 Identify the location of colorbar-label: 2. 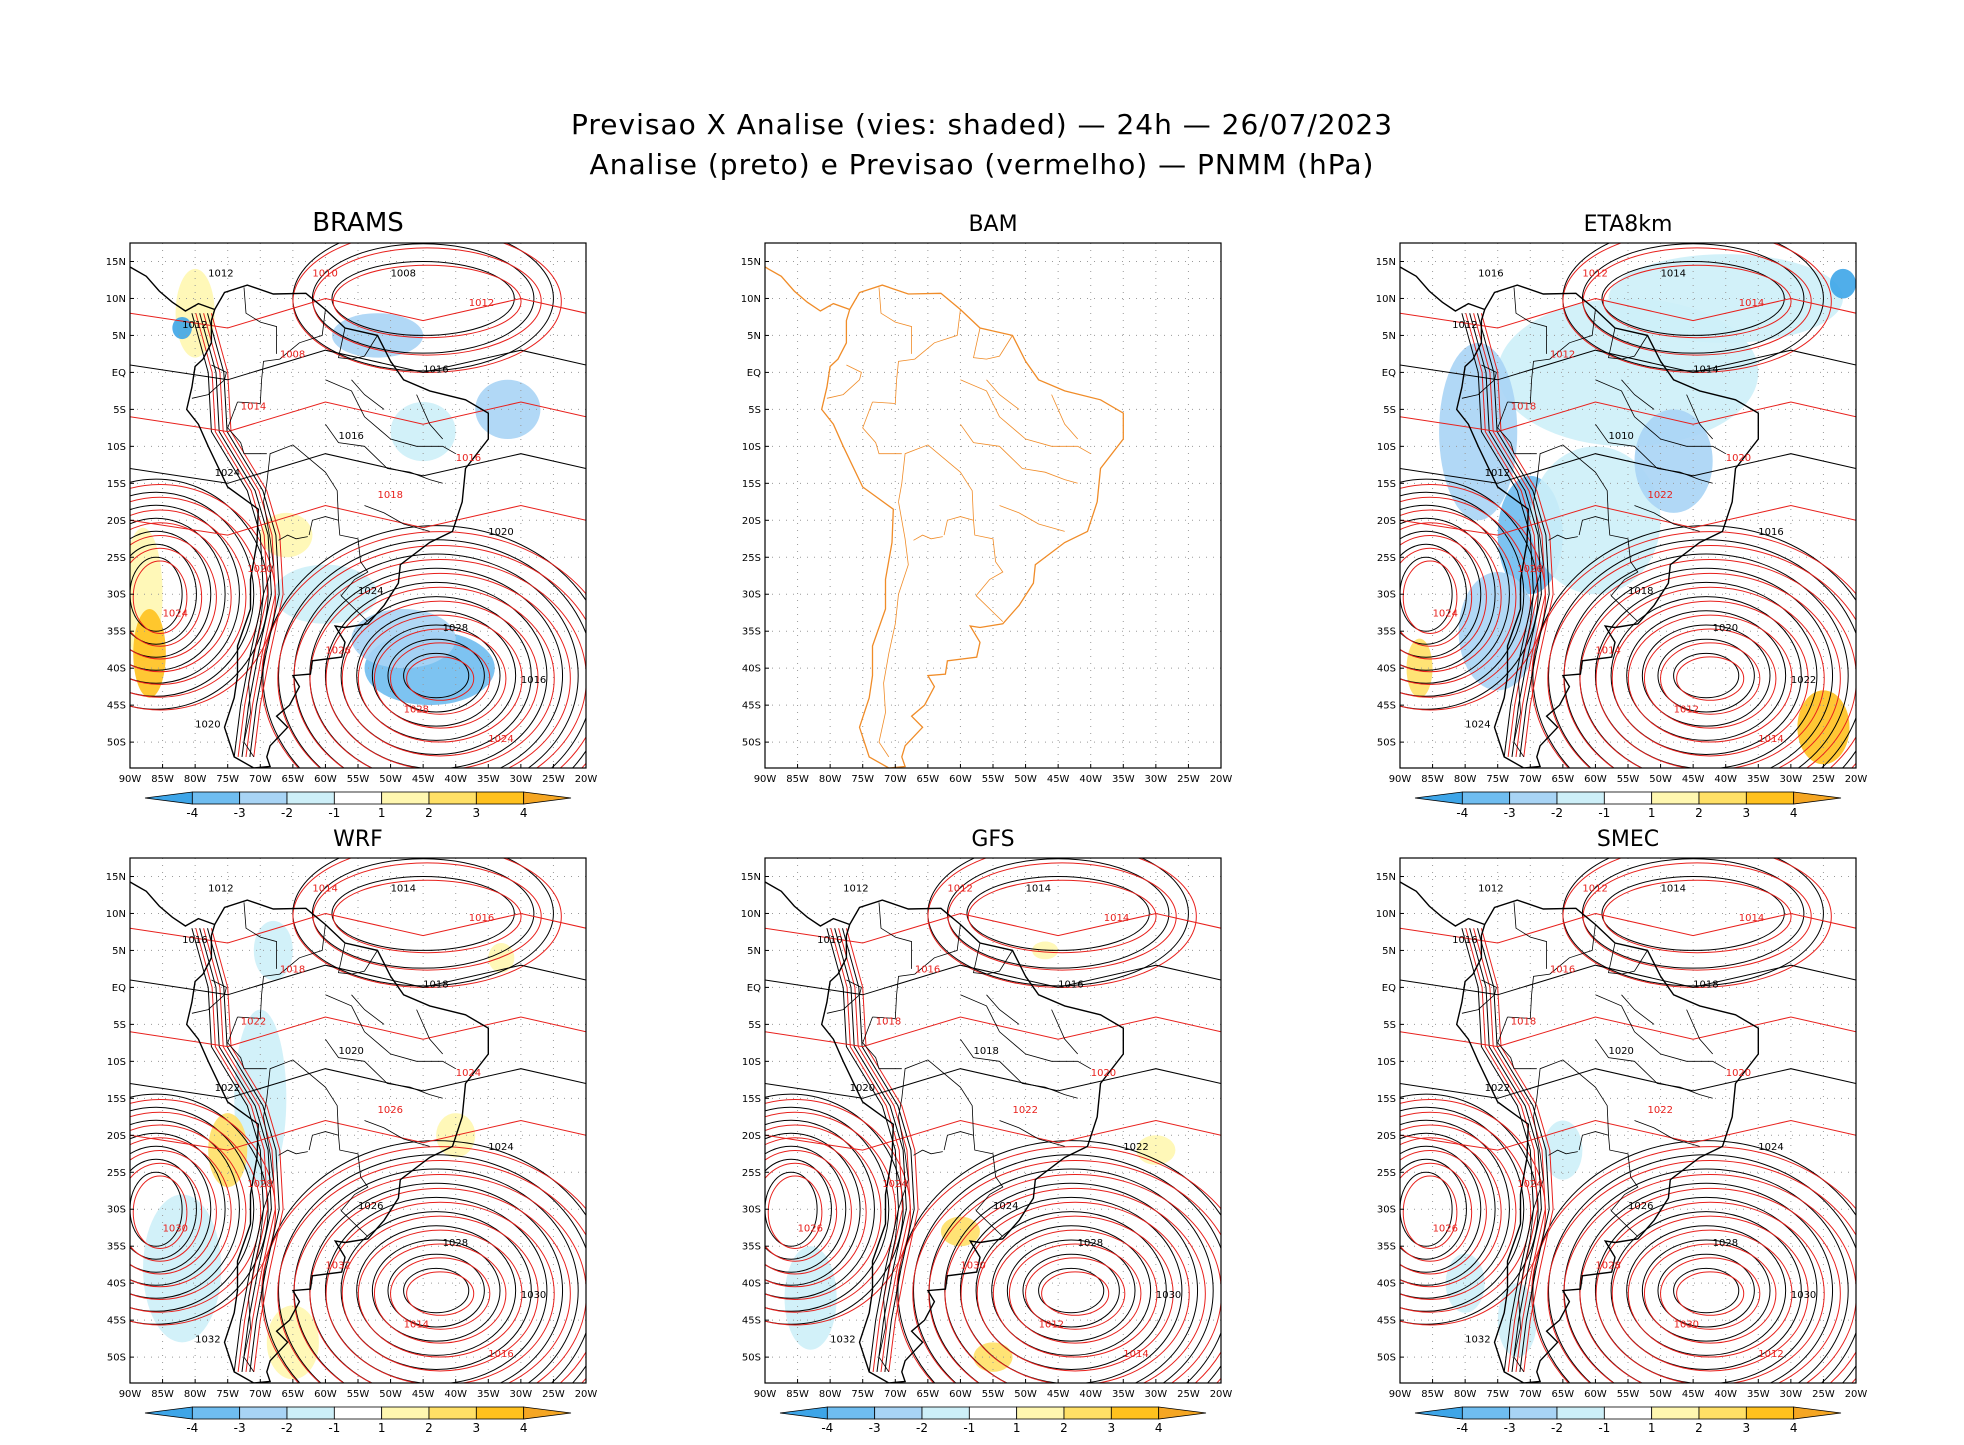
(429, 1428).